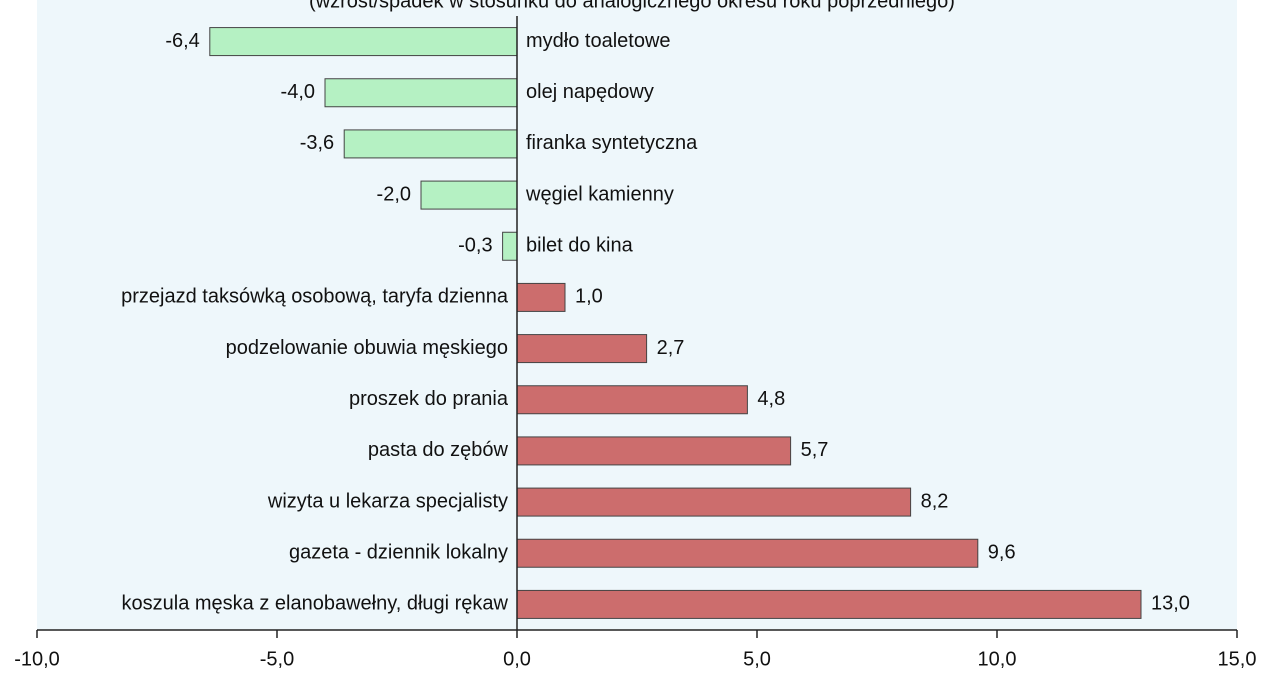 This screenshot has width=1265, height=673. I want to click on category-label: węgiel kamienny, so click(599, 194).